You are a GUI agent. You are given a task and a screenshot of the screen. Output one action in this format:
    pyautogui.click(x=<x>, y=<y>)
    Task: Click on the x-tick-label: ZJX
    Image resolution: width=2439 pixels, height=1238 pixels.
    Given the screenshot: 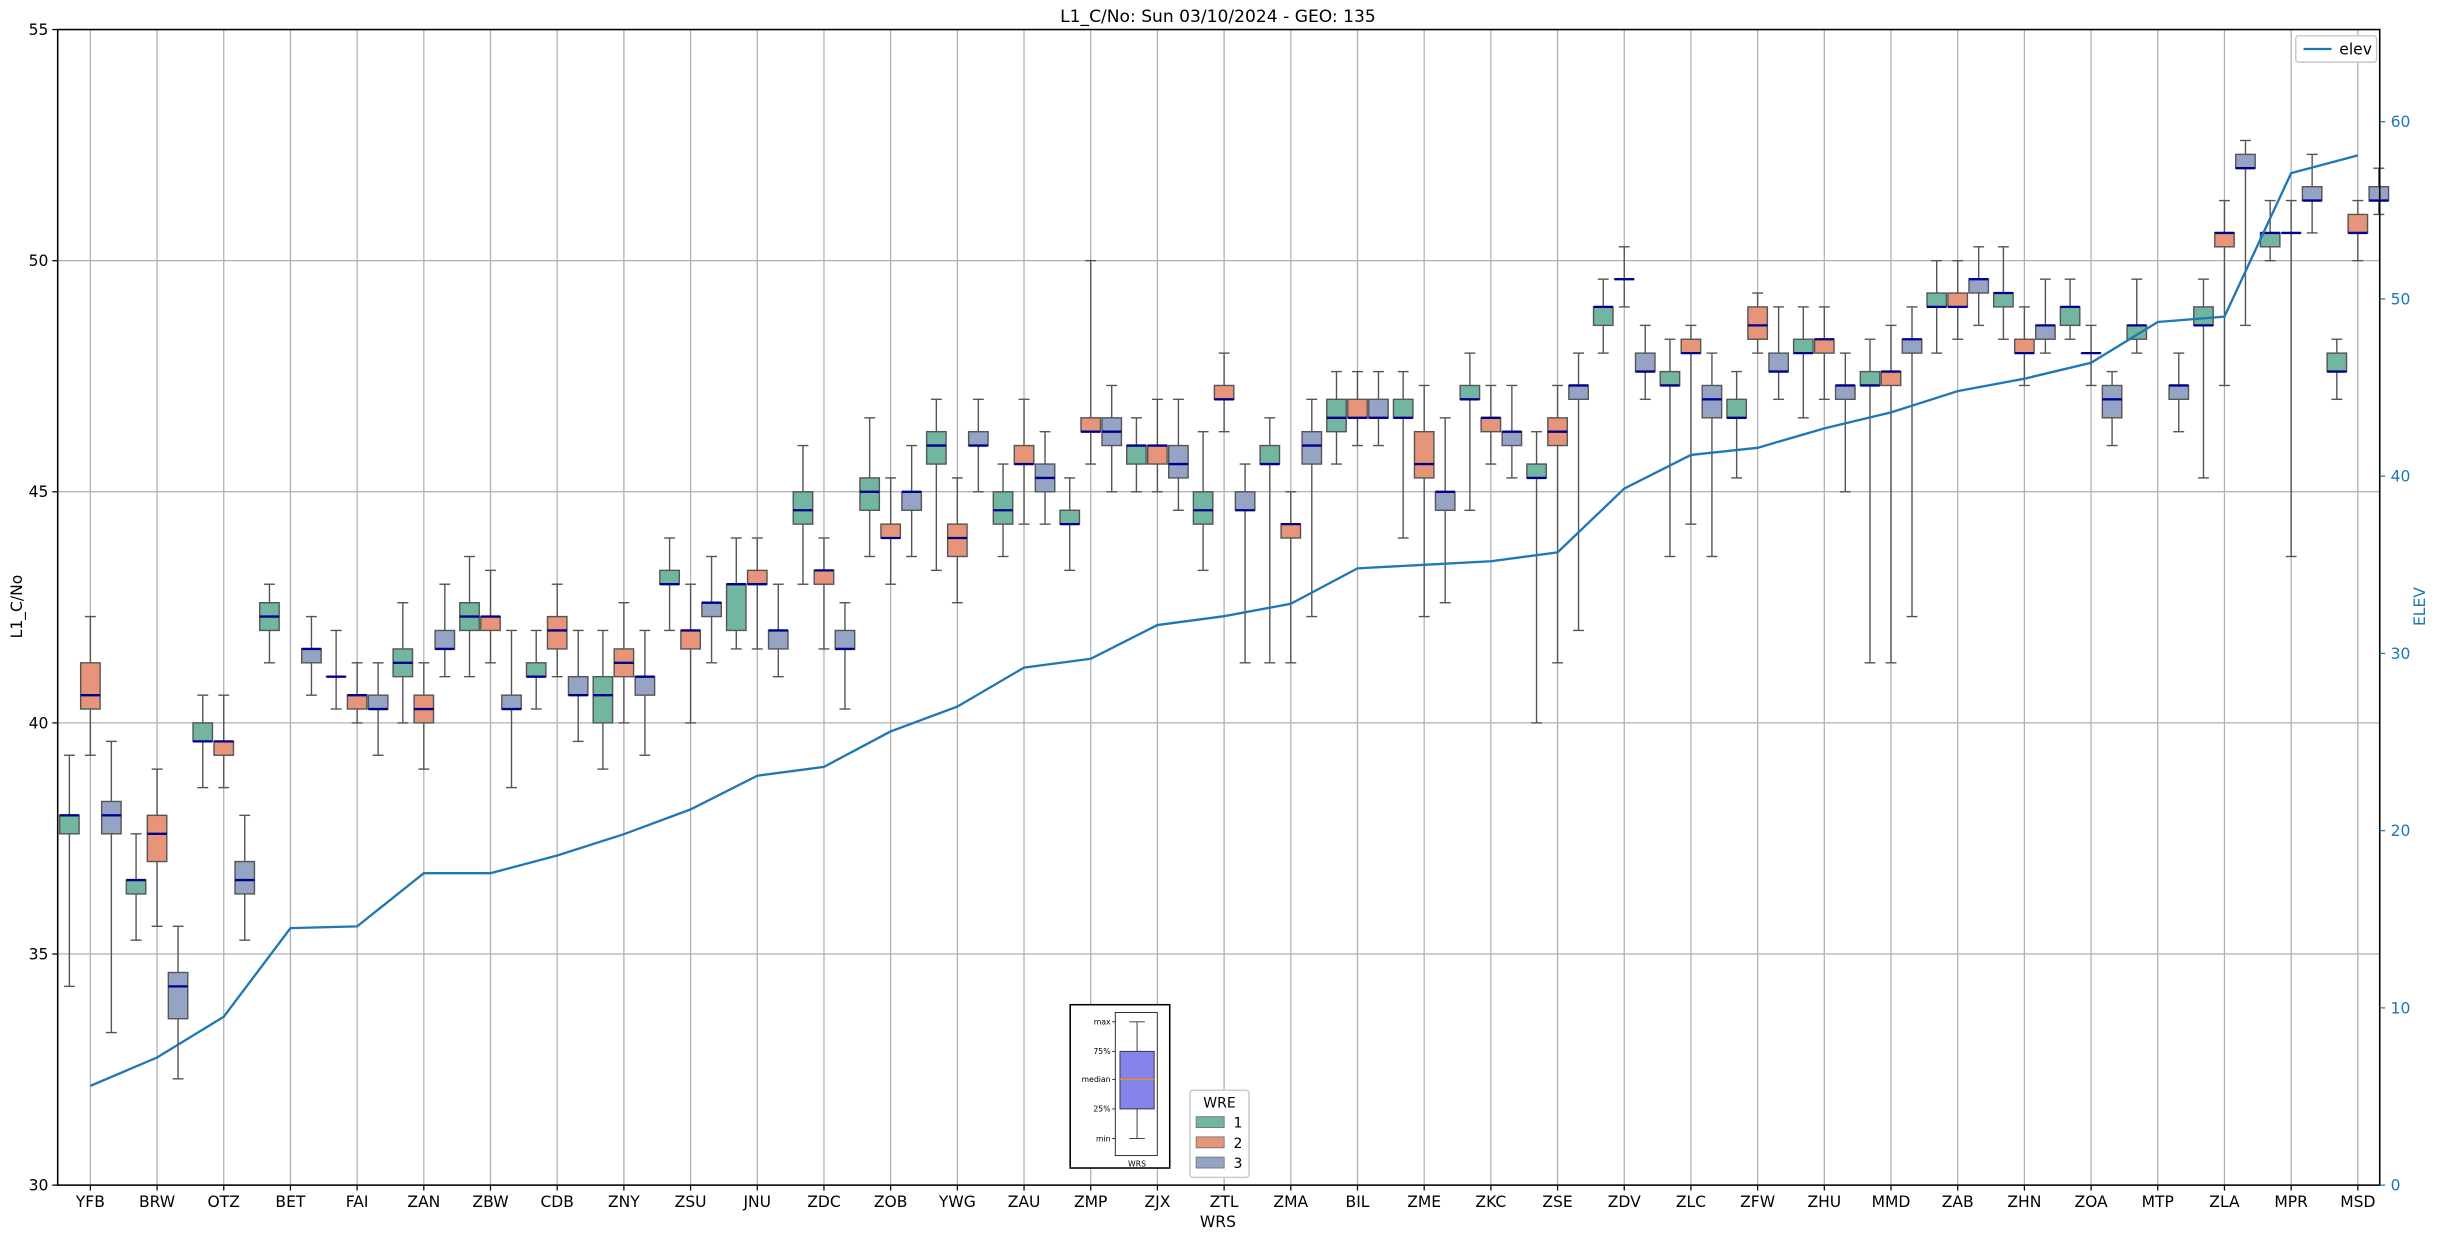 What is the action you would take?
    pyautogui.click(x=1157, y=1202)
    